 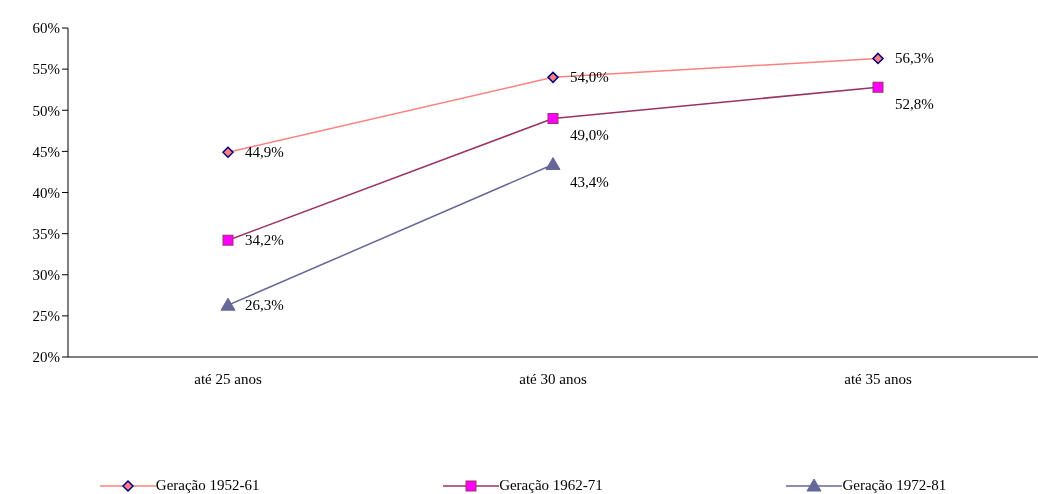 I want to click on y-tick-label: 50%, so click(x=46, y=110).